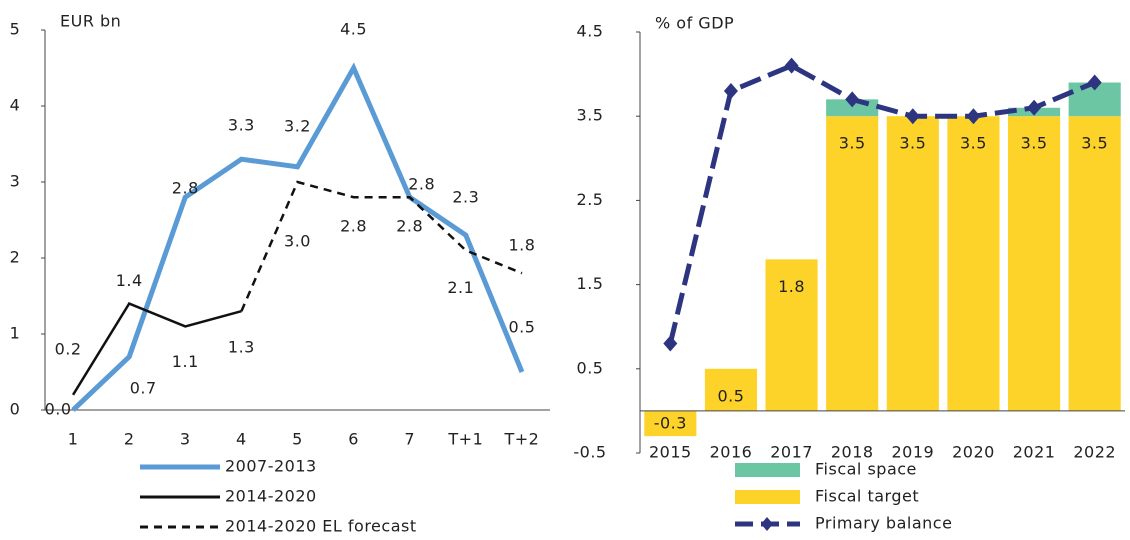 Image resolution: width=1130 pixels, height=540 pixels. I want to click on x-tick-label: 4, so click(241, 439).